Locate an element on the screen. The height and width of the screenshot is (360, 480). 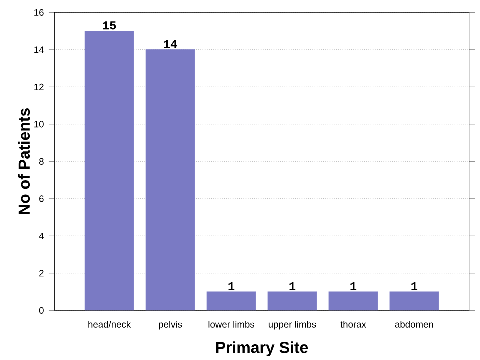
y-tick-label: 16 is located at coordinates (39, 12).